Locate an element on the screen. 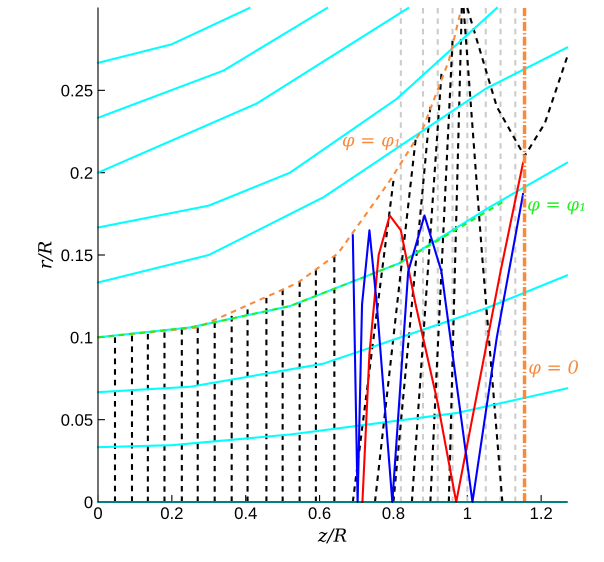 The height and width of the screenshot is (562, 604). x-tick-label: 0.4 is located at coordinates (245, 513).